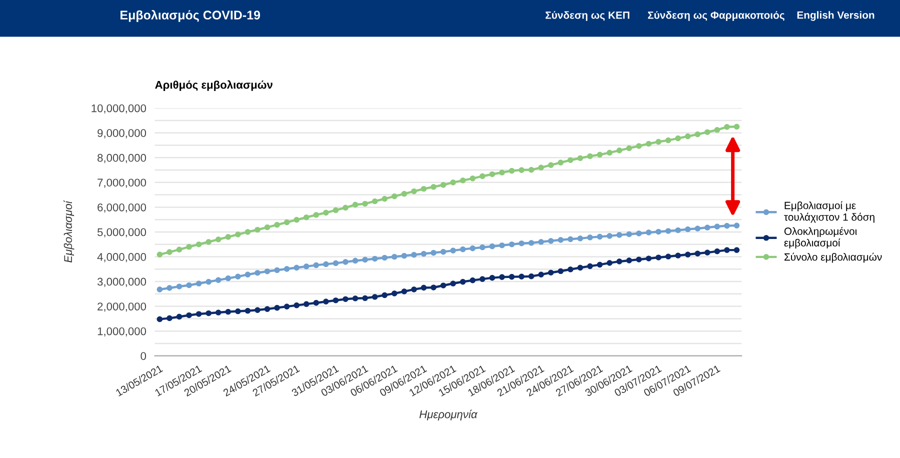 This screenshot has height=458, width=900. I want to click on text: Εμβολιασμός COVID-19, so click(190, 16).